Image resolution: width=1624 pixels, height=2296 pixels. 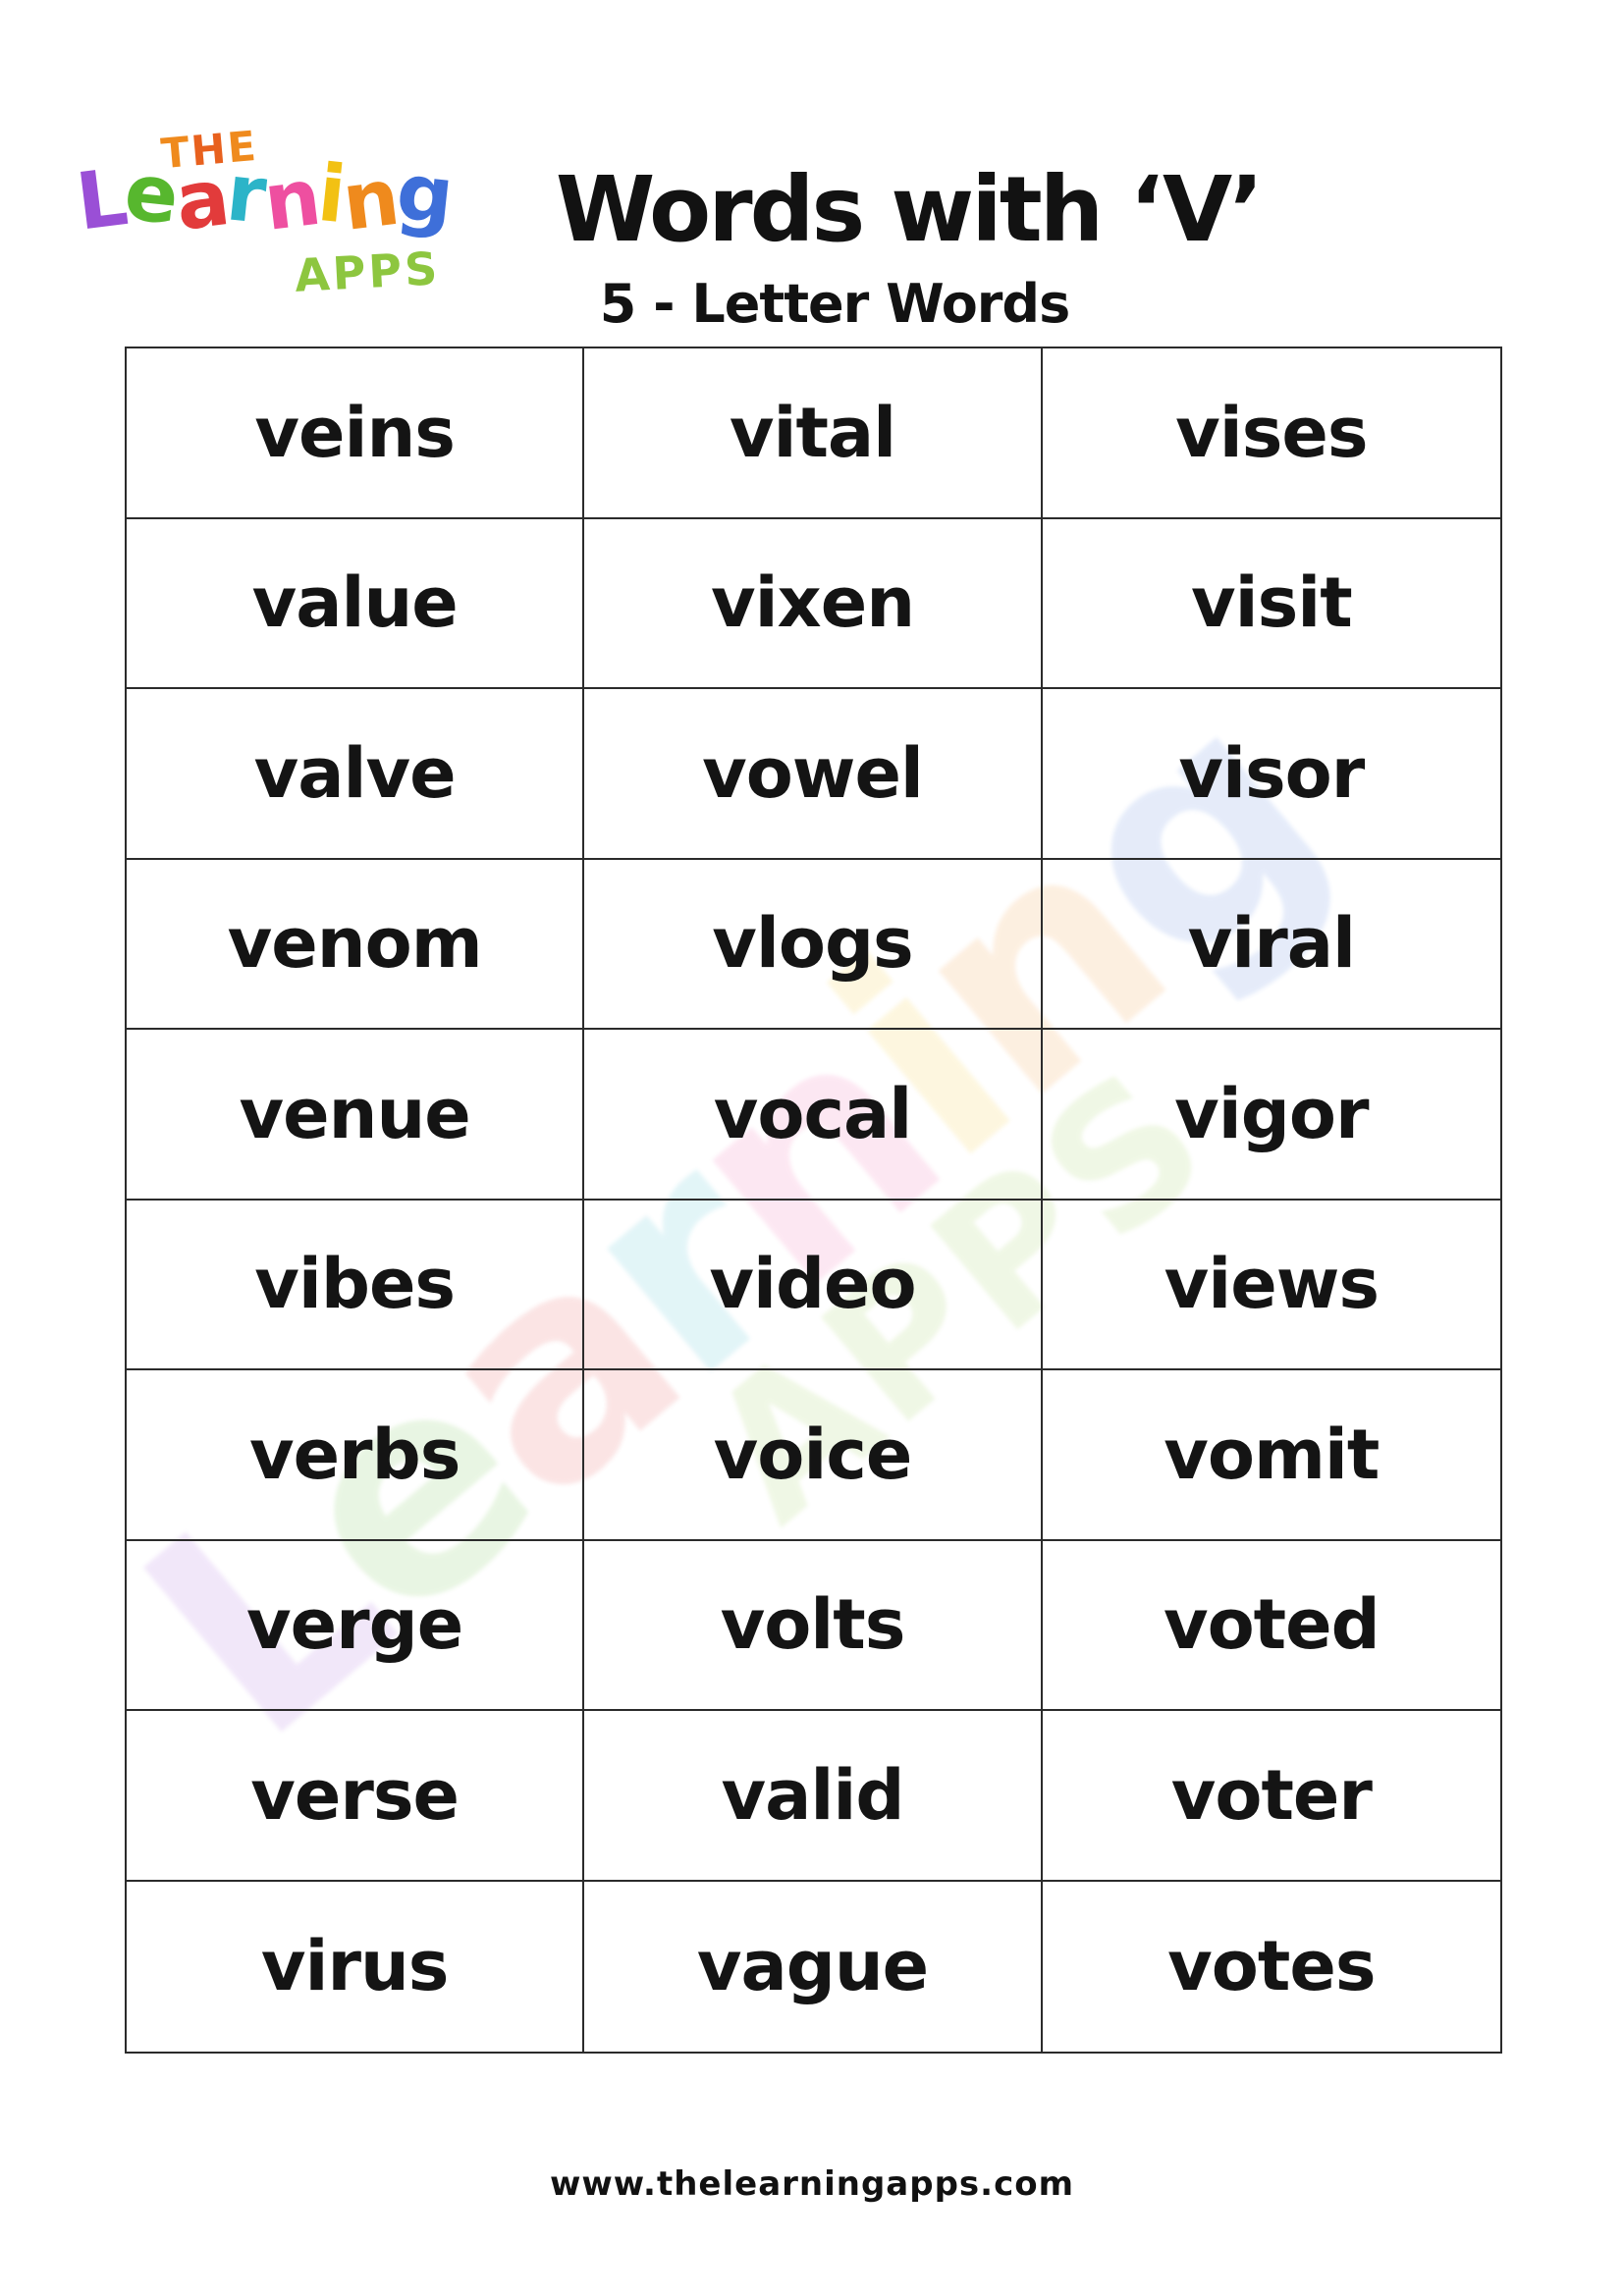 I want to click on word-cell: vague, so click(x=813, y=1966).